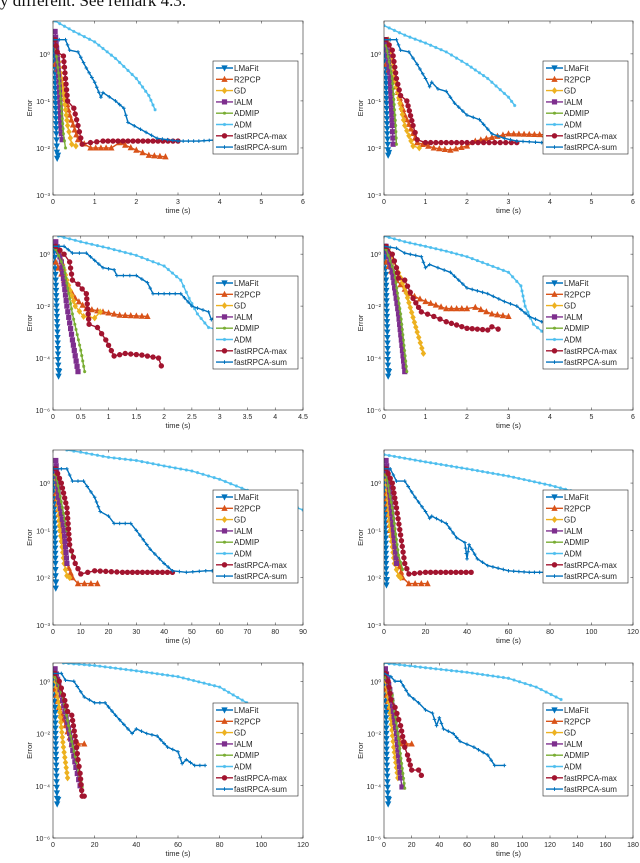 Image resolution: width=640 pixels, height=863 pixels. I want to click on x-tick-label: 1.5, so click(136, 417).